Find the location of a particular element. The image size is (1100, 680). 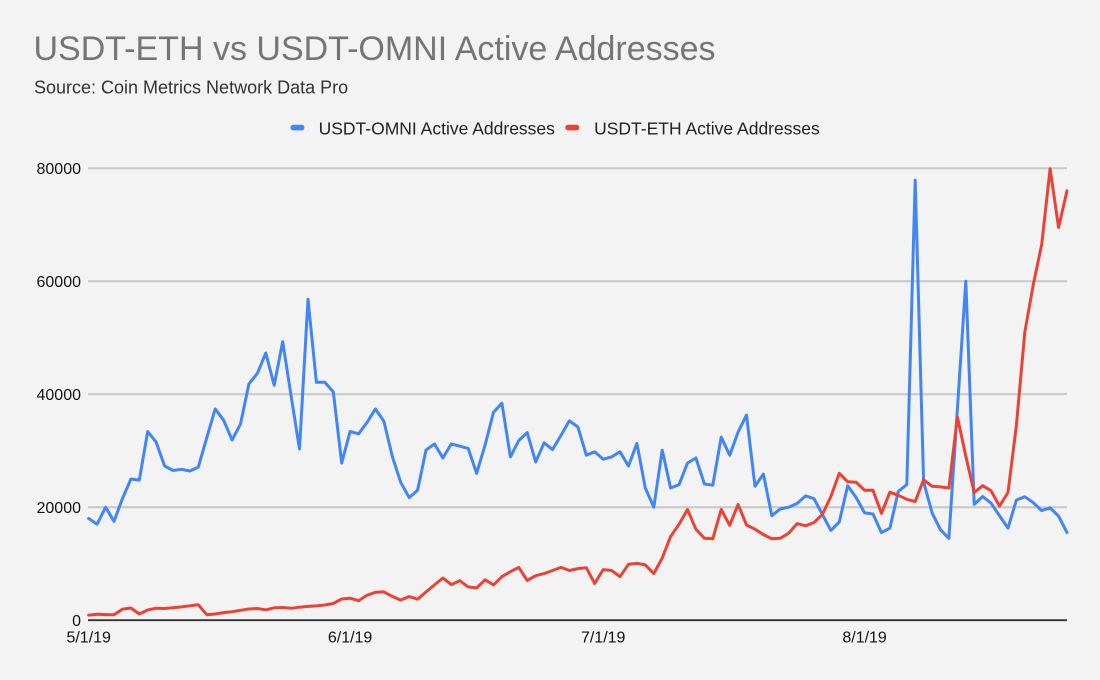

svg-text: USDT-OMNI Active Addresses is located at coordinates (437, 129).